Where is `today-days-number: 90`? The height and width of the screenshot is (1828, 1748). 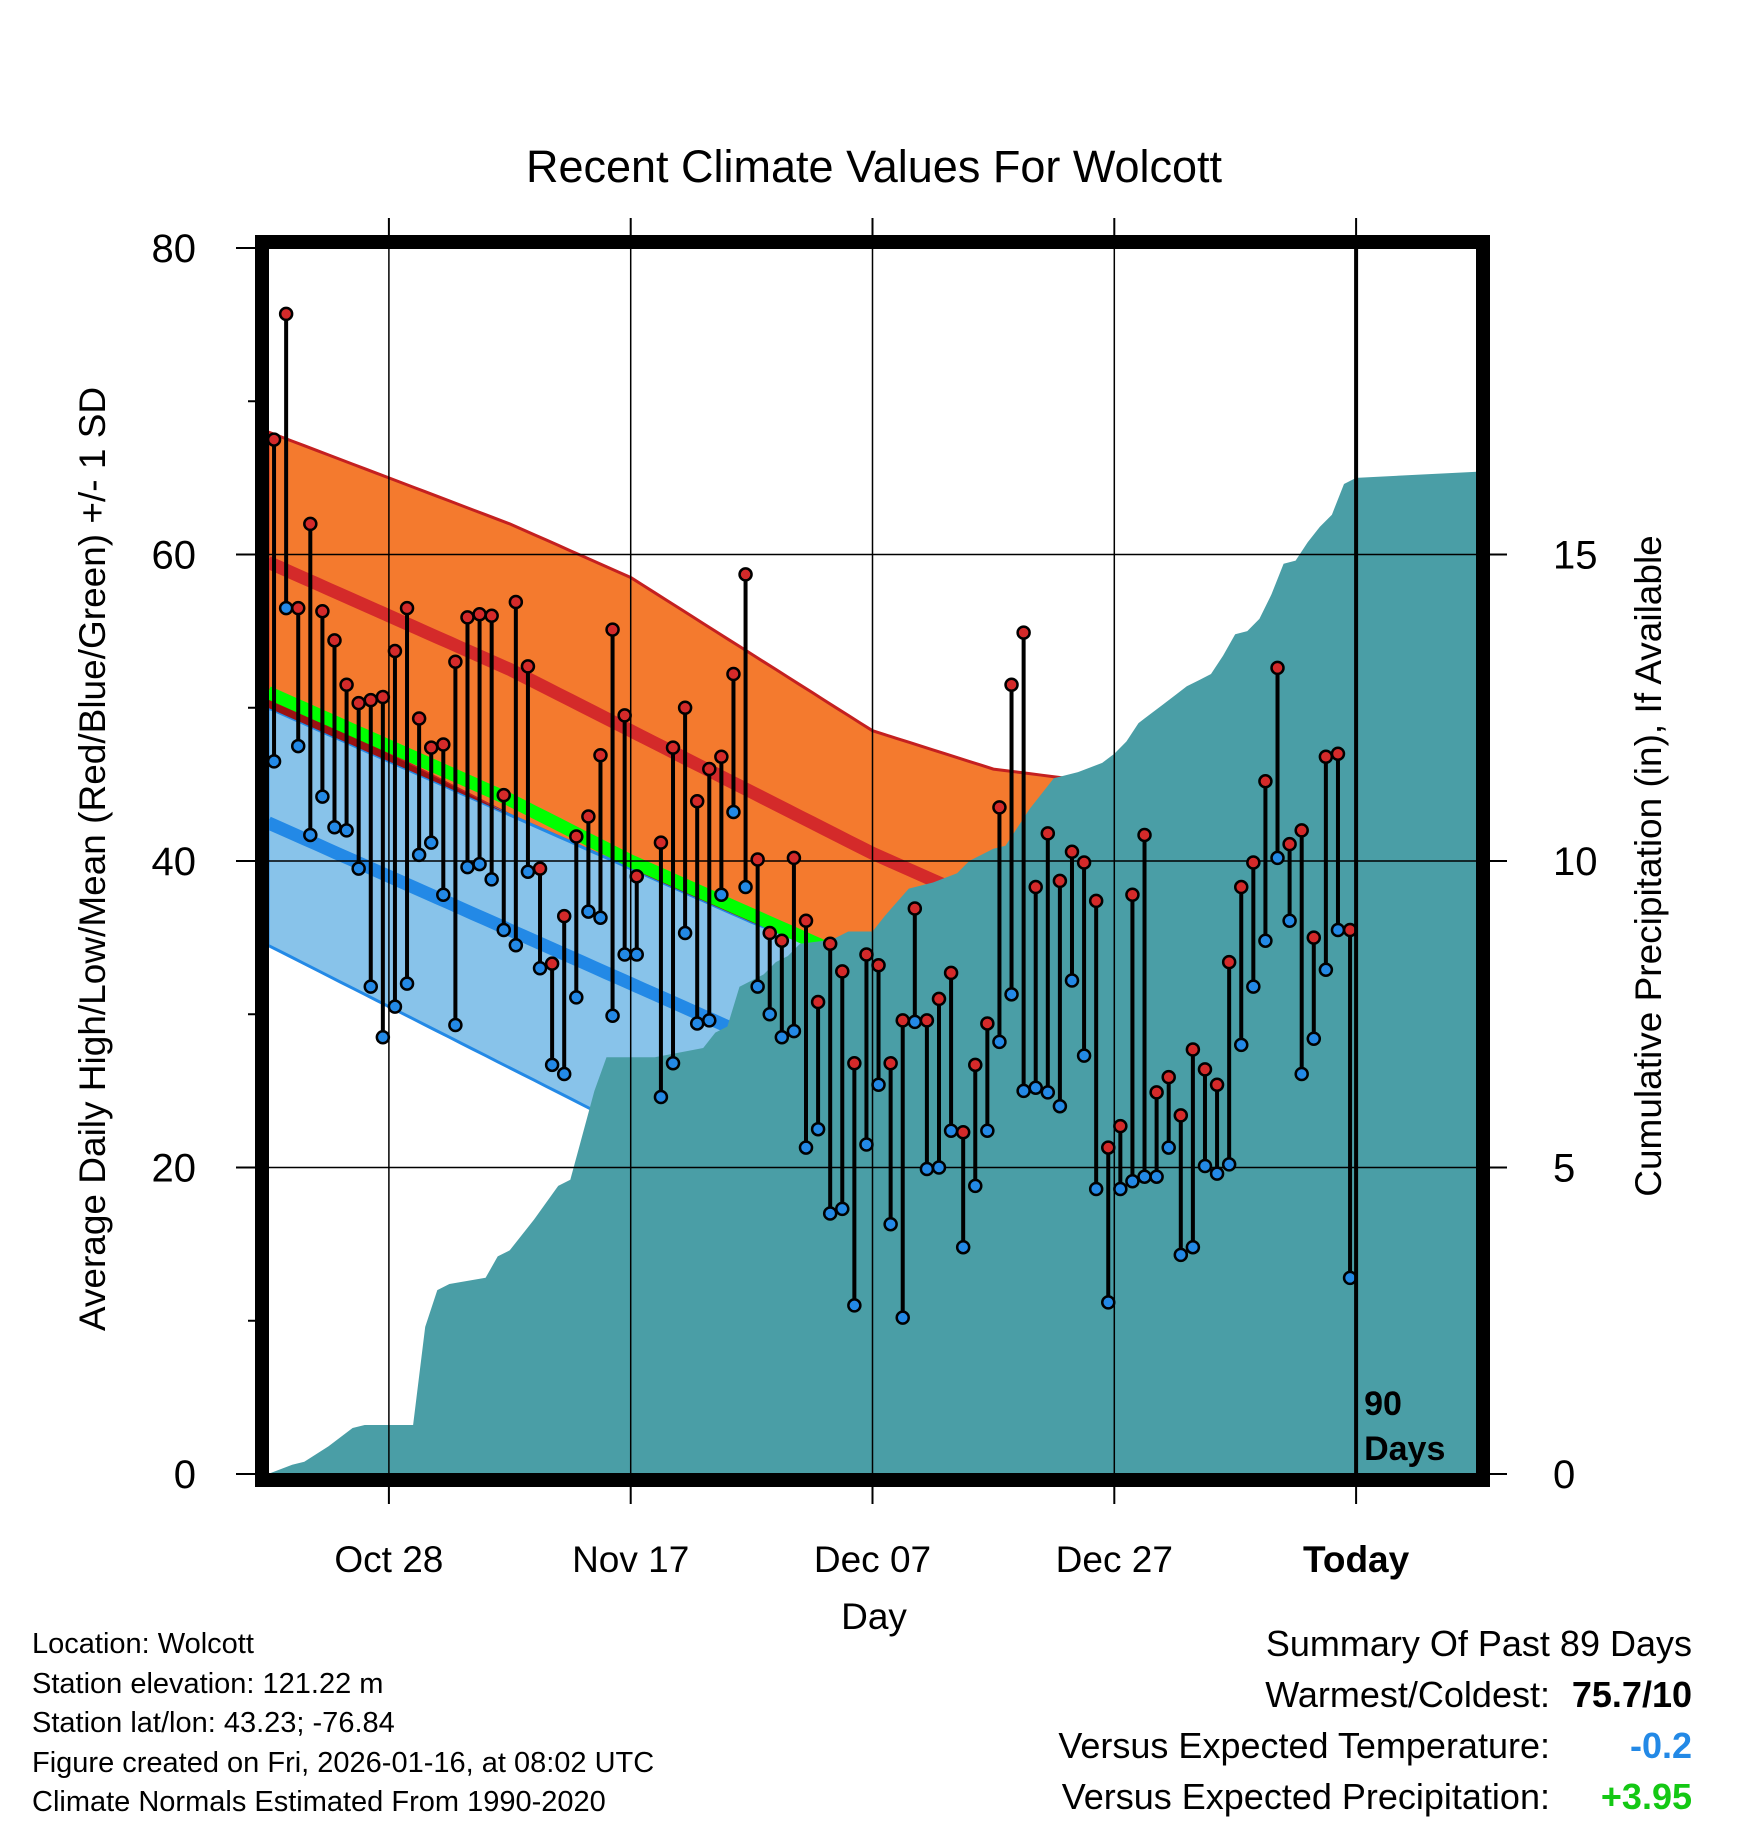
today-days-number: 90 is located at coordinates (1383, 1404).